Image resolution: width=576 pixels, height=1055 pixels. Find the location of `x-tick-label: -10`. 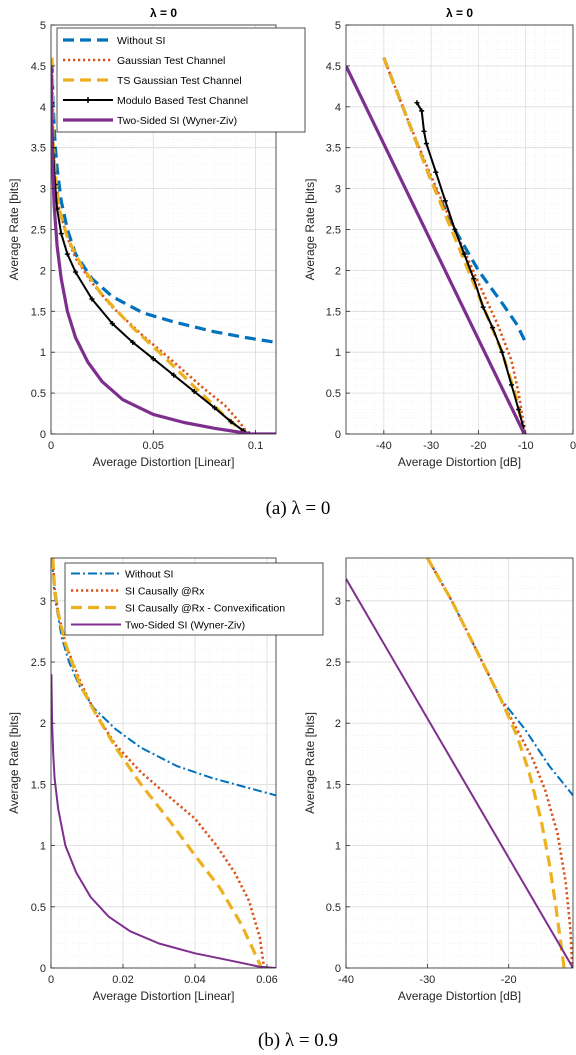

x-tick-label: -10 is located at coordinates (526, 446).